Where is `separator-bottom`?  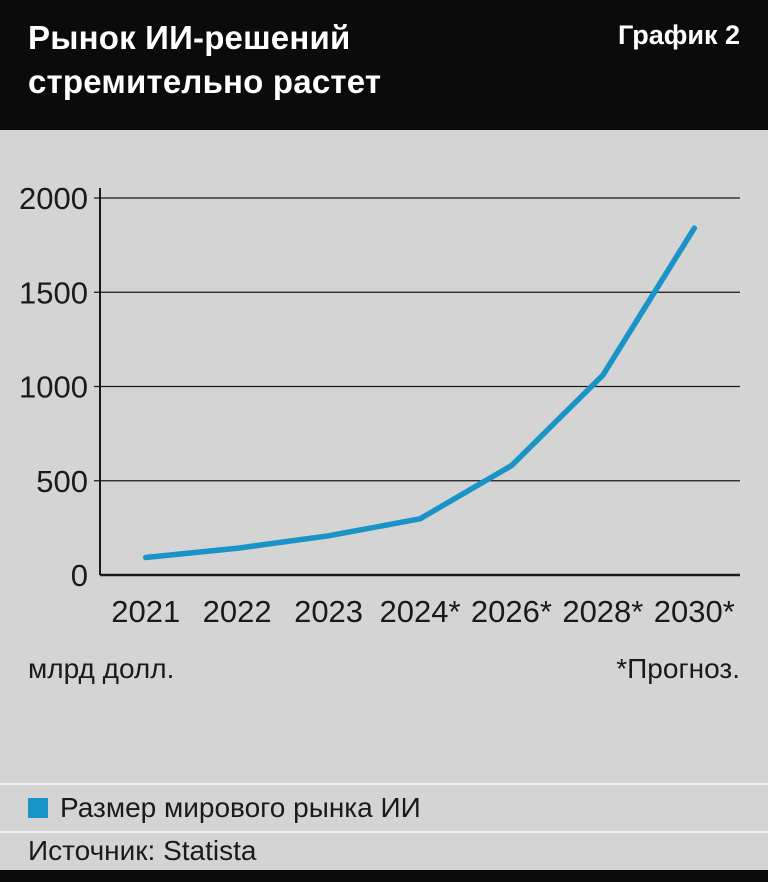 separator-bottom is located at coordinates (384, 832).